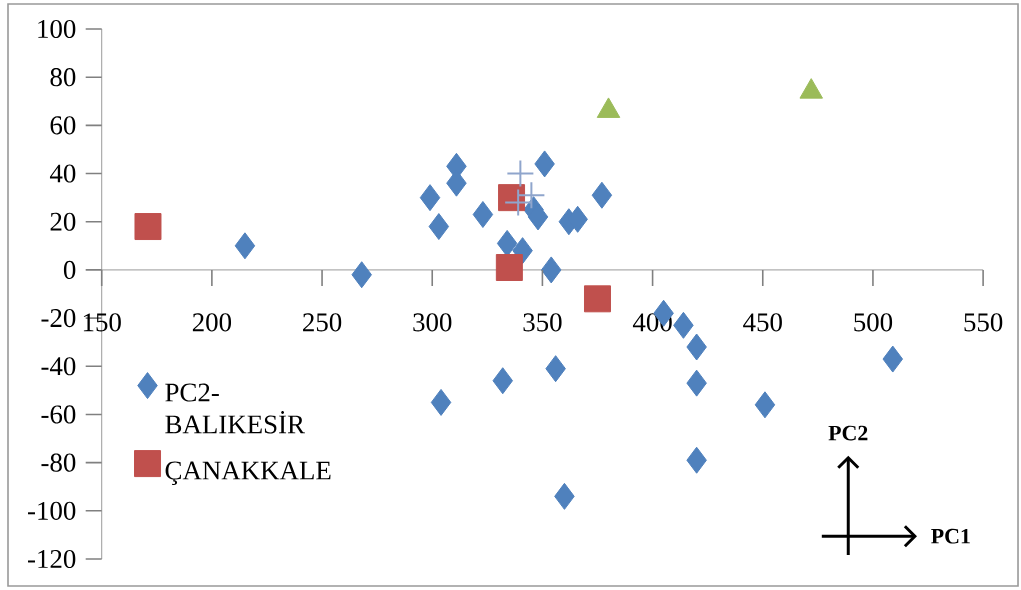  I want to click on y-tick-label: -80, so click(58, 462).